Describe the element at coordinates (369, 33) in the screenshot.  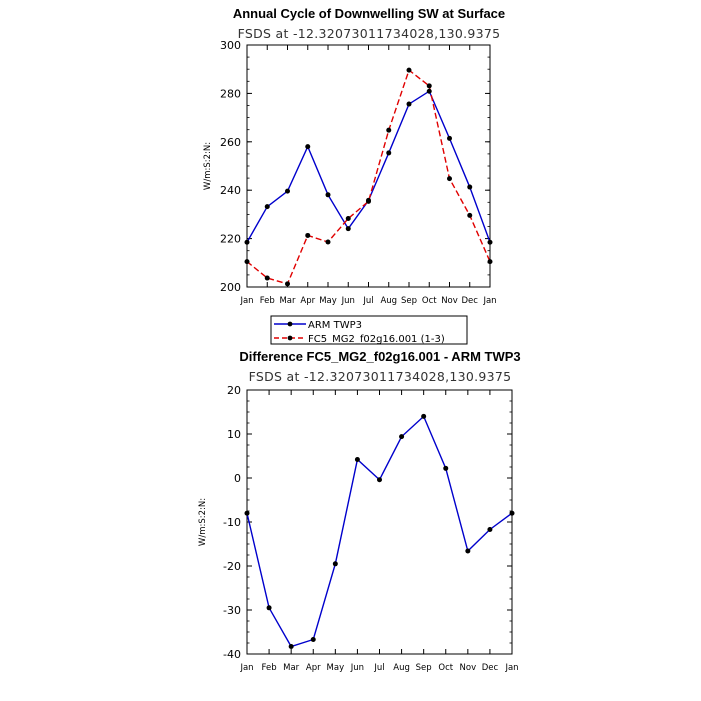
I see `chart-top-subtitle: FSDS at -12.32073011734028,130.9375` at that location.